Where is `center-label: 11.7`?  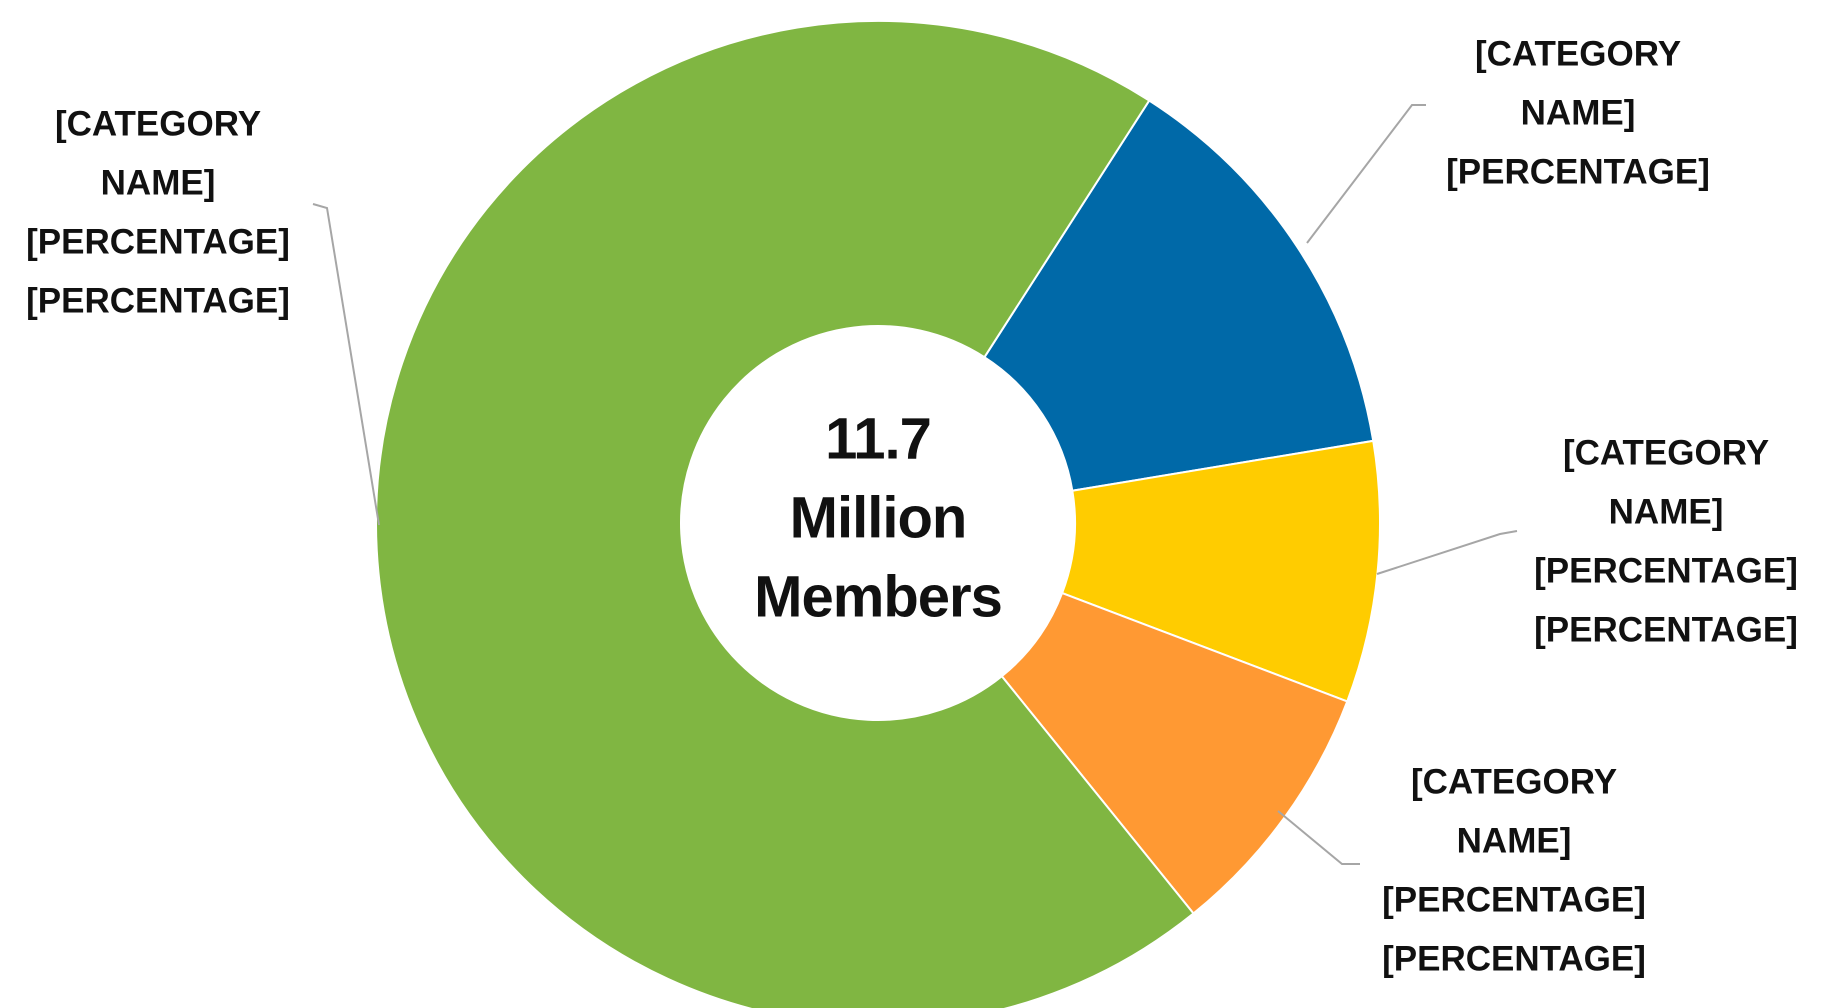 center-label: 11.7 is located at coordinates (878, 438).